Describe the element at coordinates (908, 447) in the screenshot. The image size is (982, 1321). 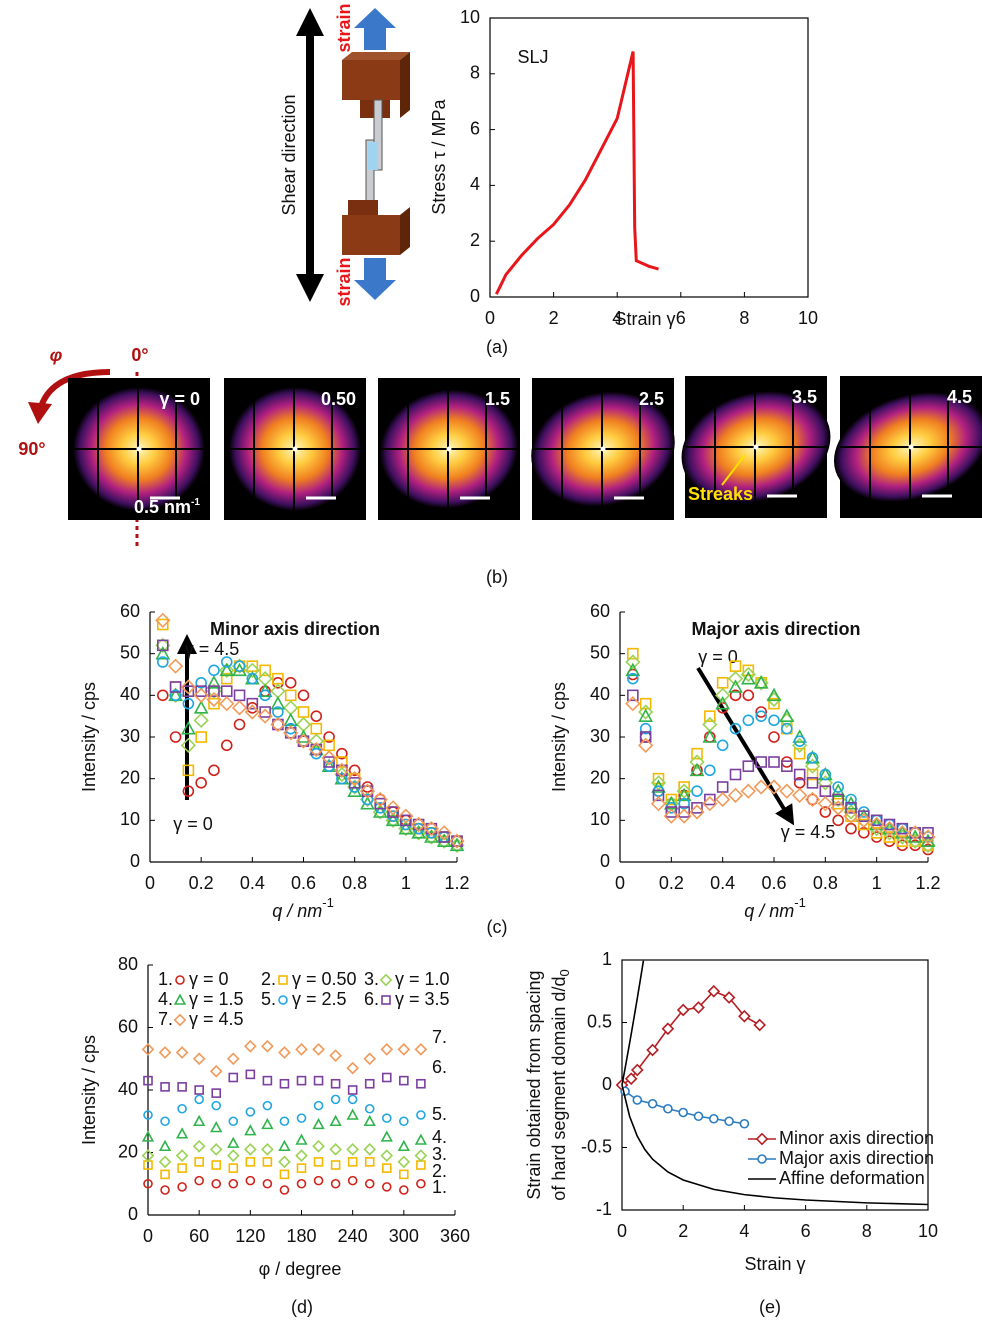
I see `saxs-image: 4.5` at that location.